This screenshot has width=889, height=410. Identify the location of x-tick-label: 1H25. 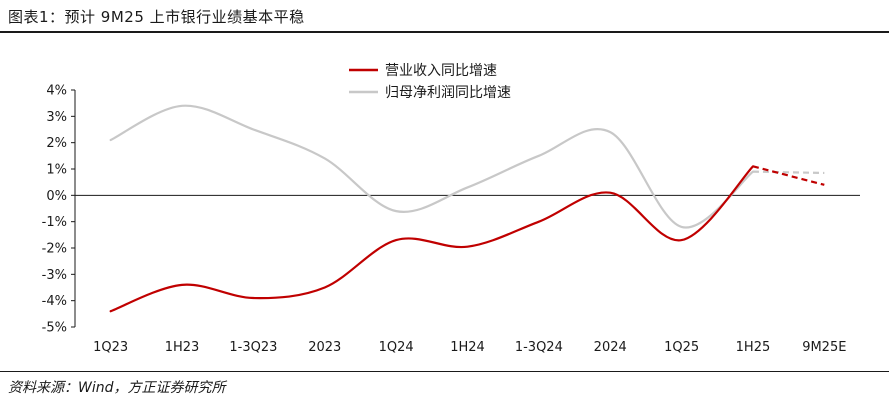
(753, 347).